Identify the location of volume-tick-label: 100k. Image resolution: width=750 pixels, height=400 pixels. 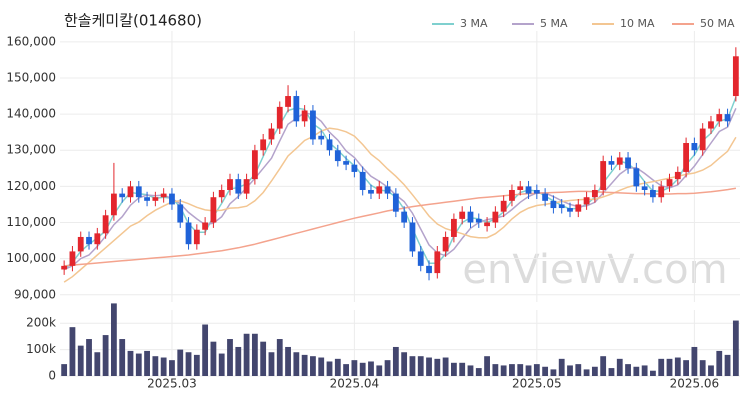
(41, 349).